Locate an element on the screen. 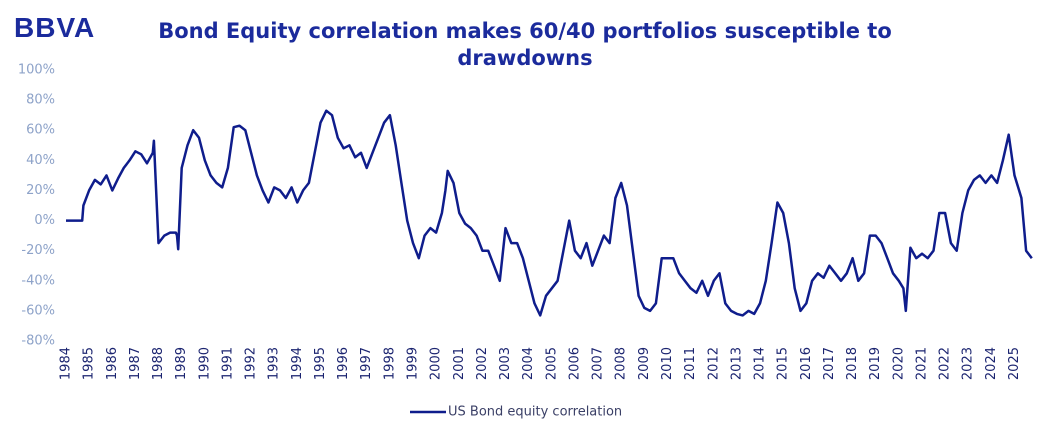 Image resolution: width=1058 pixels, height=444 pixels. x-tick-label: 1993 is located at coordinates (274, 363).